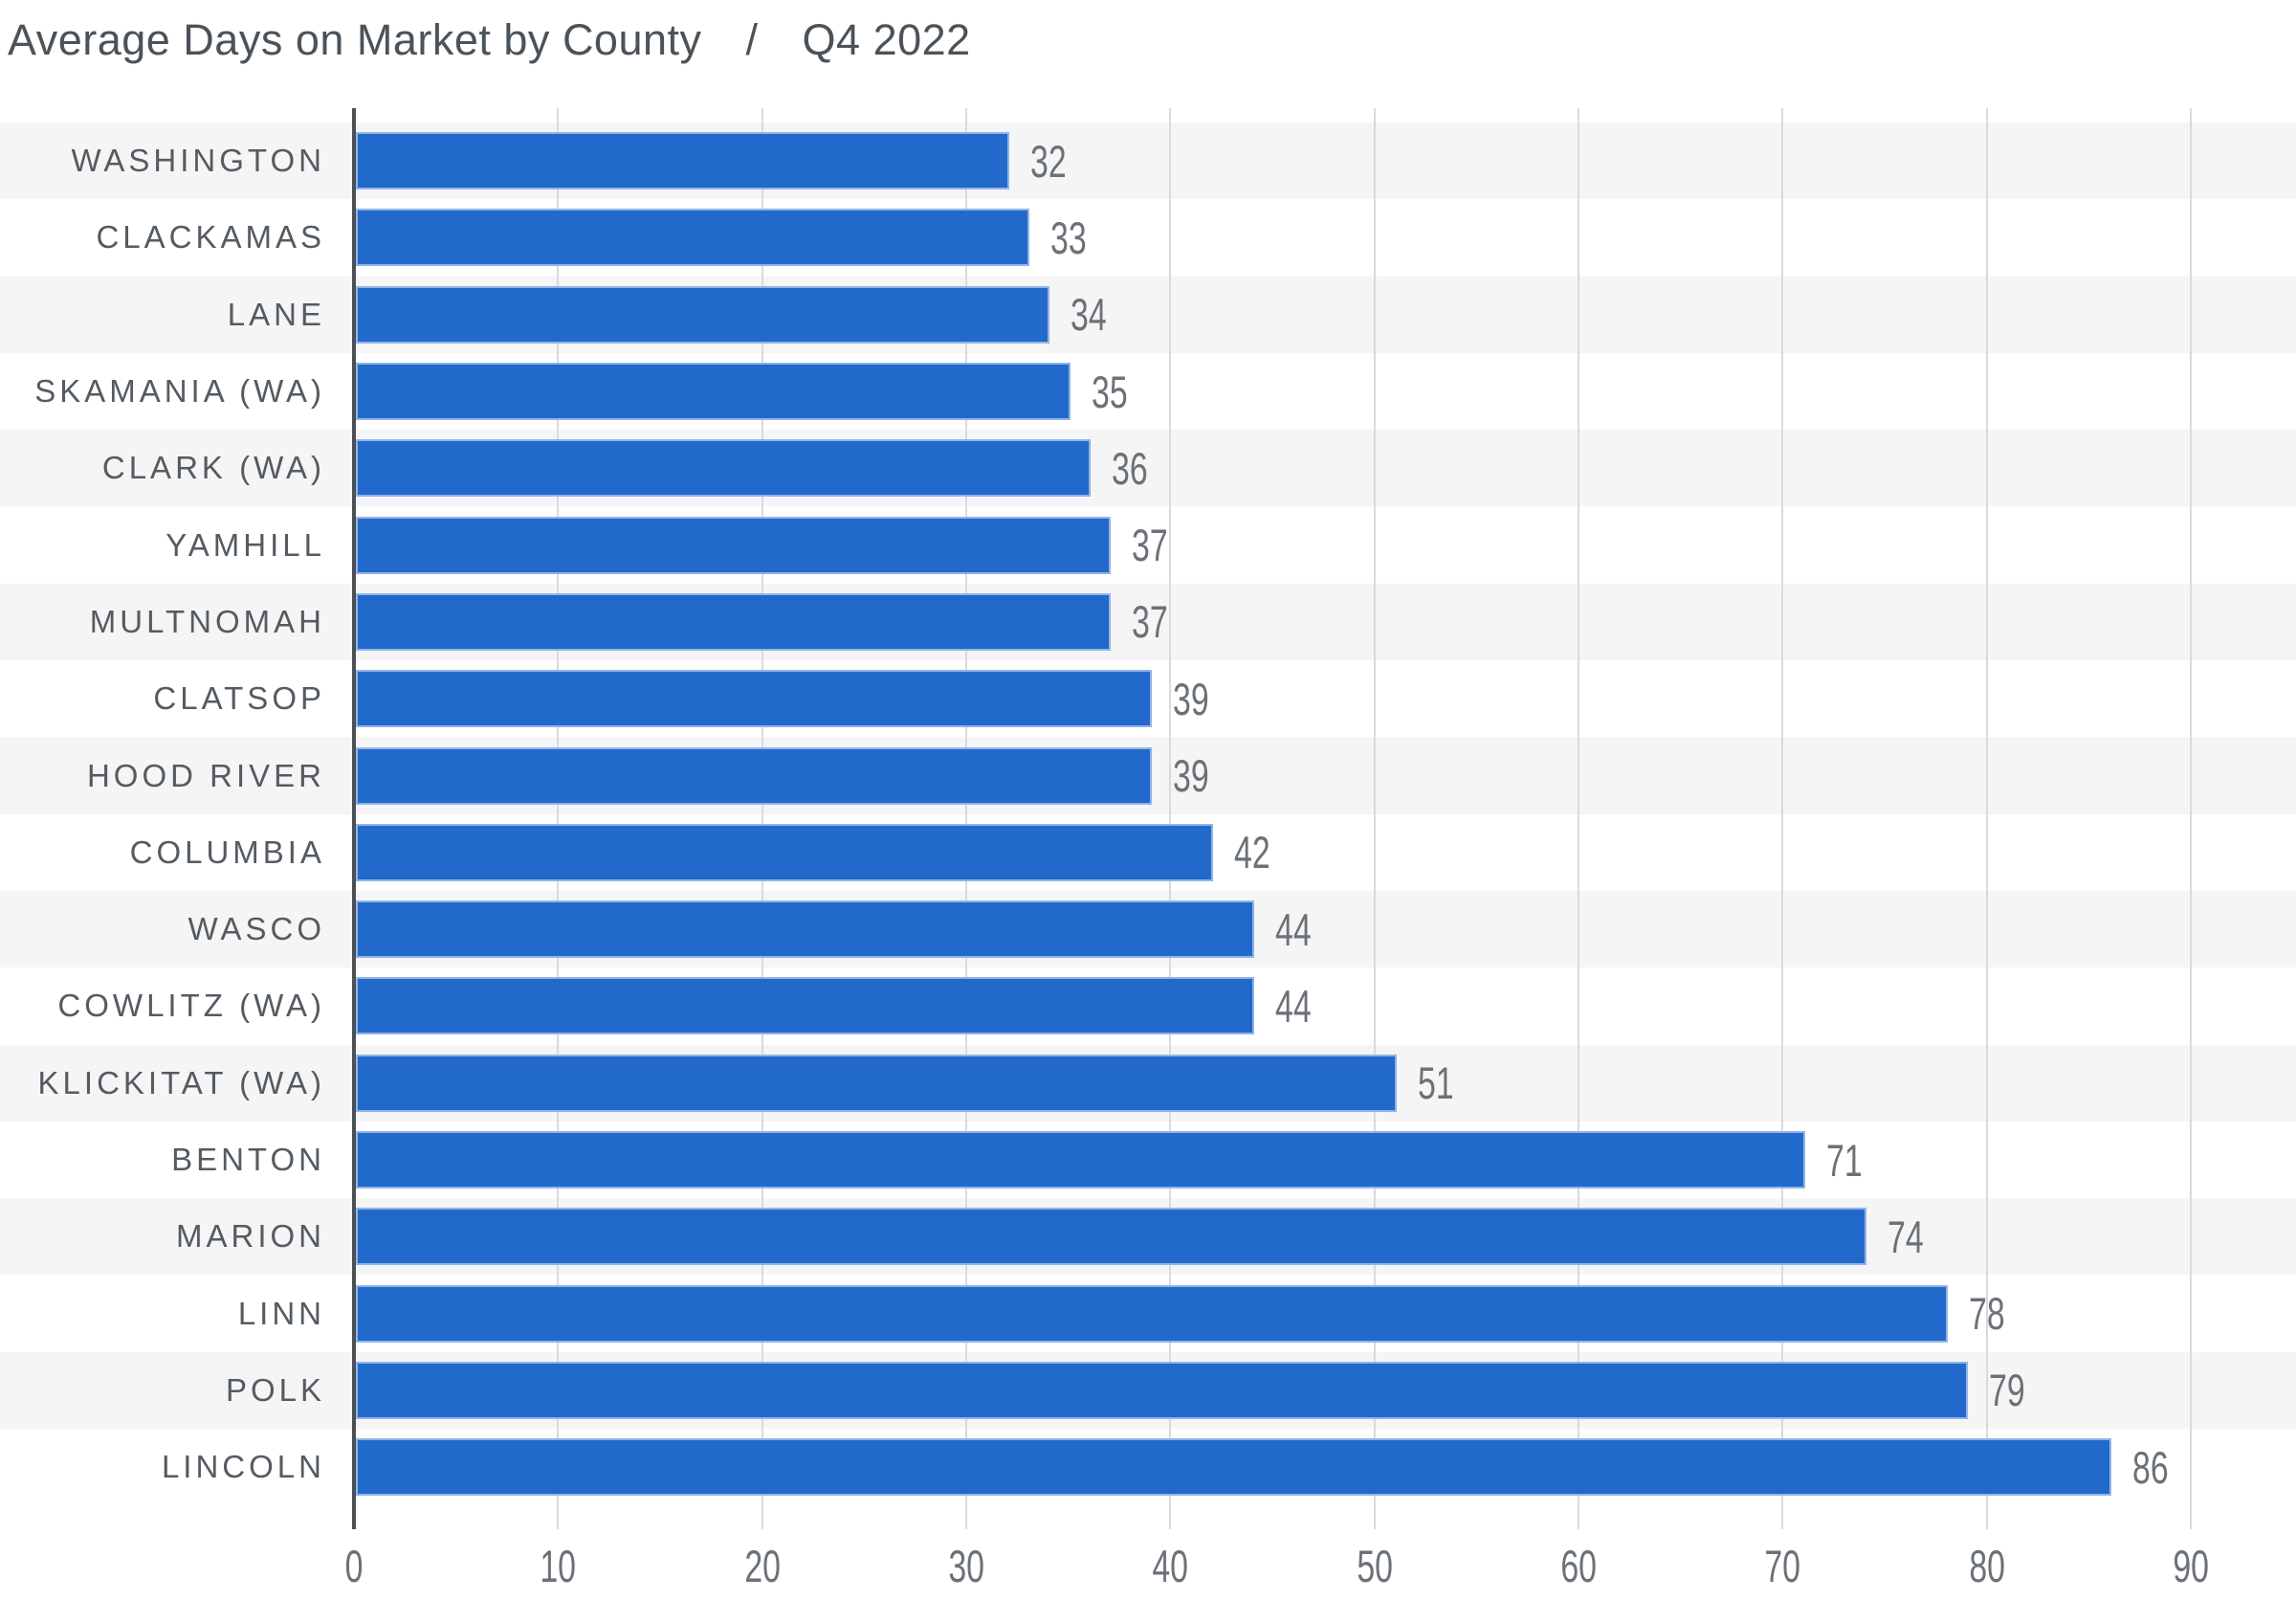 The height and width of the screenshot is (1622, 2296). What do you see at coordinates (1130, 468) in the screenshot?
I see `bar-value: 36` at bounding box center [1130, 468].